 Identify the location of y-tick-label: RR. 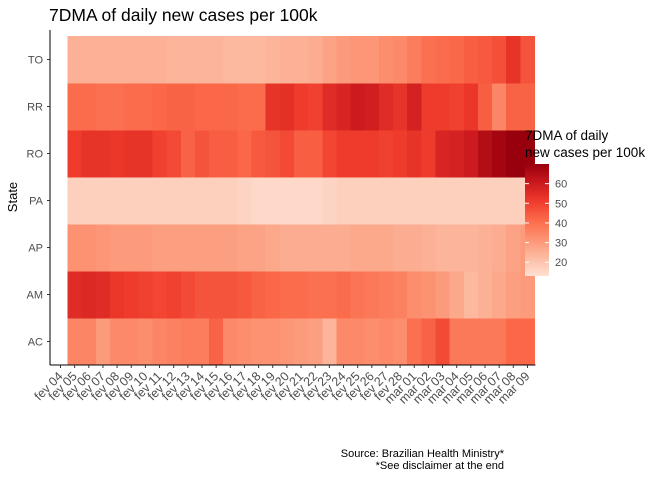
(35, 108).